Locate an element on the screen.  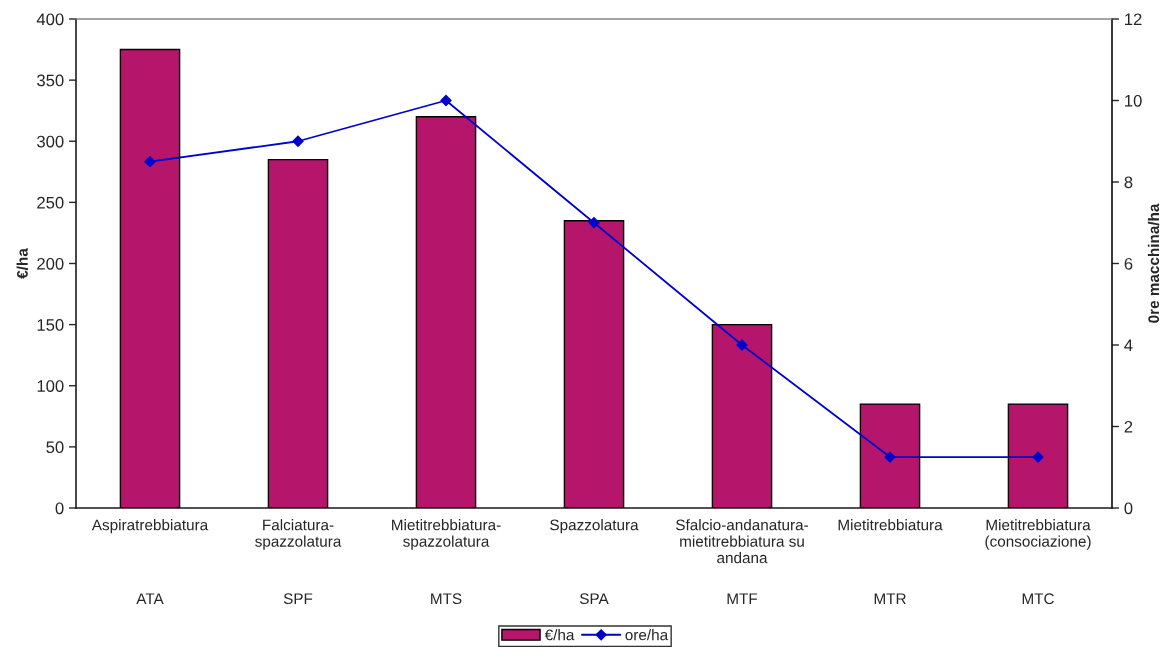
y2-tick-label: 0 is located at coordinates (1128, 508).